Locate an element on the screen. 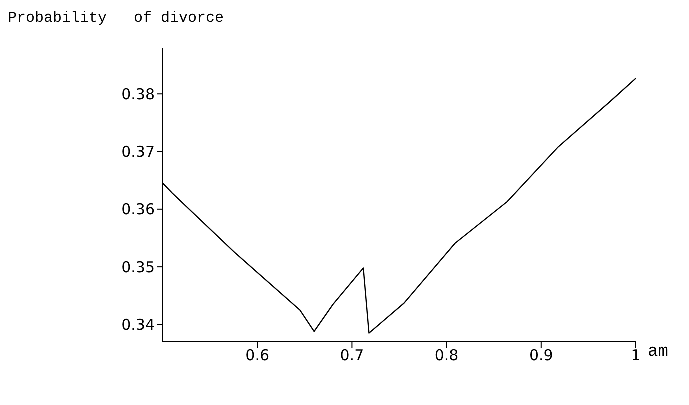  y-tick-label: 0.36 is located at coordinates (138, 209).